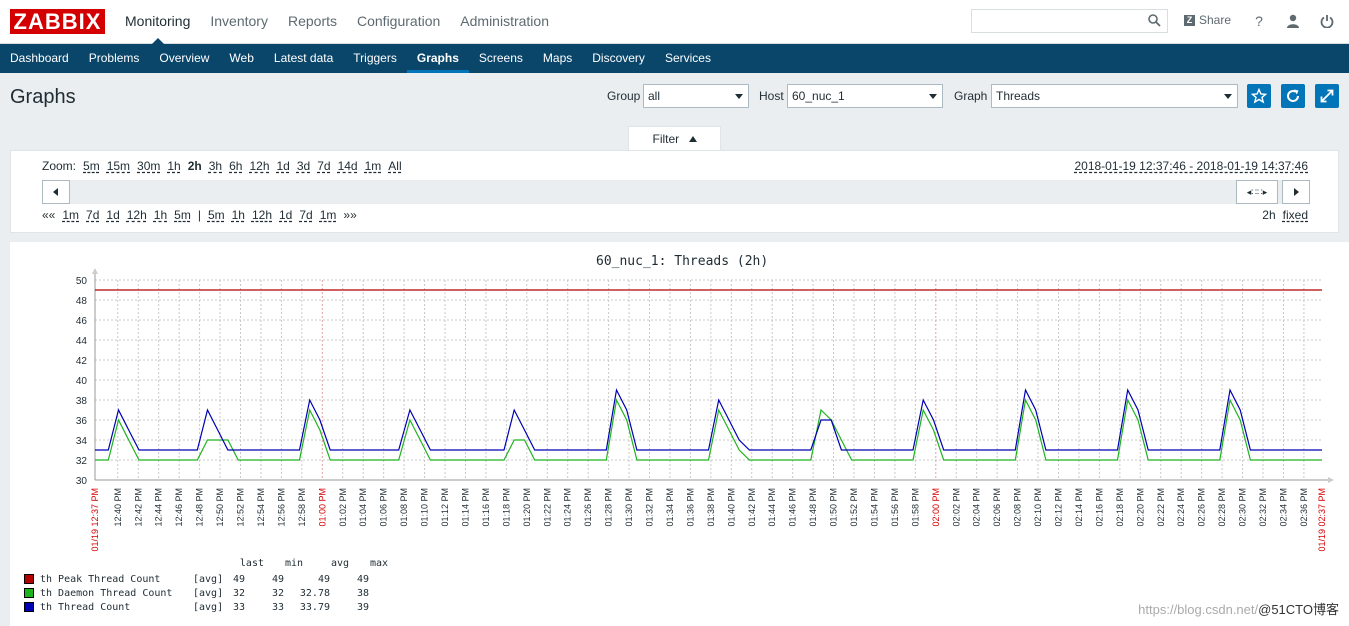 Image resolution: width=1349 pixels, height=626 pixels. Describe the element at coordinates (43, 97) in the screenshot. I see `page-title: Graphs` at that location.